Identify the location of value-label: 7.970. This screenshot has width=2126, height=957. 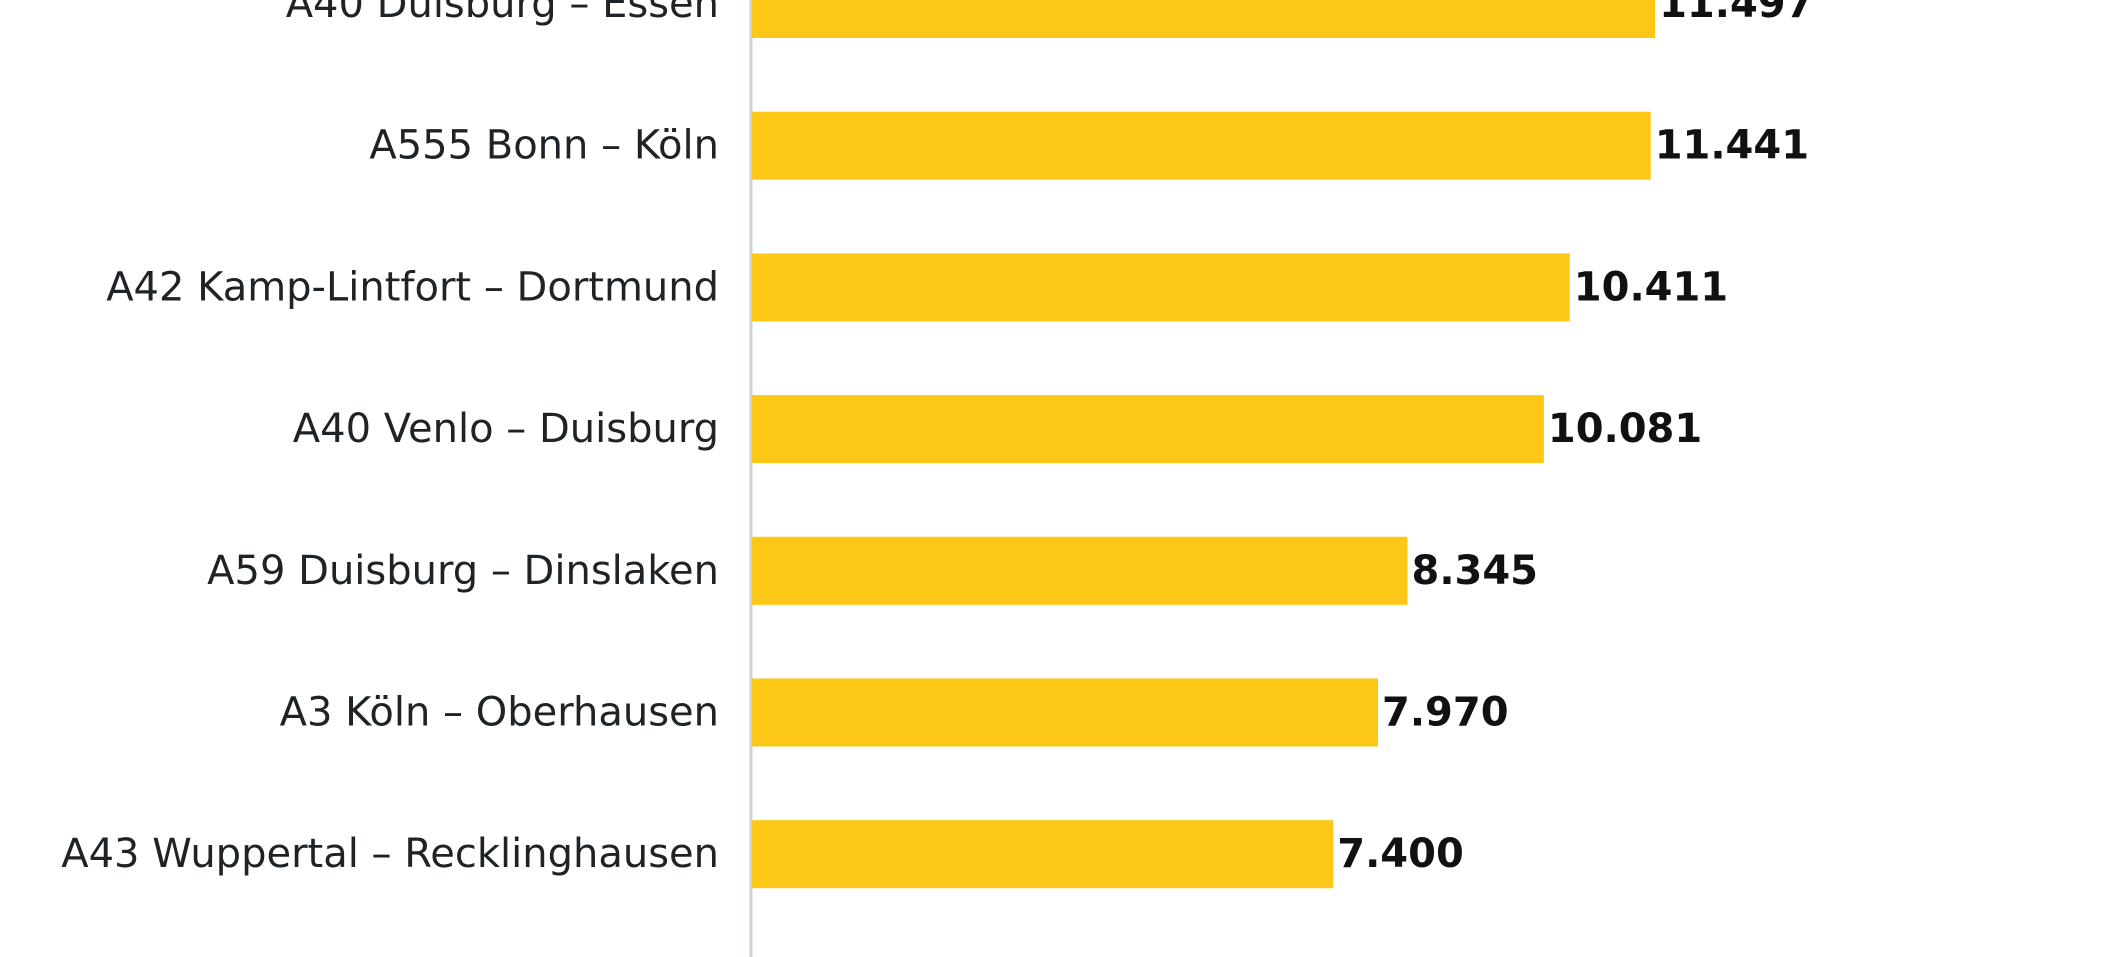
(1445, 713).